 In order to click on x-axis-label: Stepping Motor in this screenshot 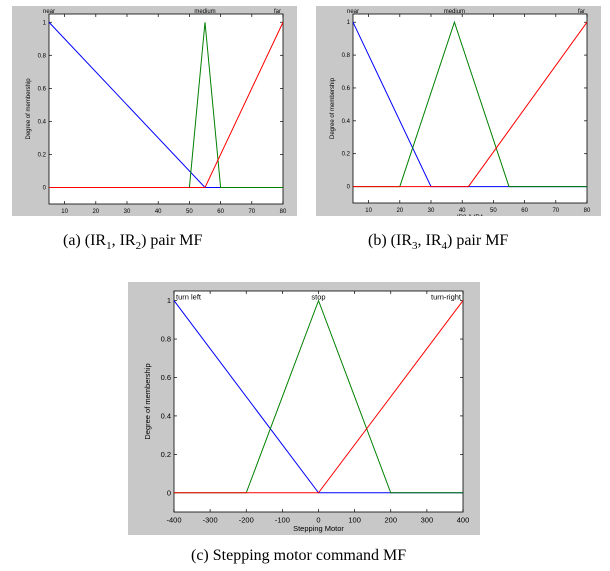, I will do `click(318, 528)`.